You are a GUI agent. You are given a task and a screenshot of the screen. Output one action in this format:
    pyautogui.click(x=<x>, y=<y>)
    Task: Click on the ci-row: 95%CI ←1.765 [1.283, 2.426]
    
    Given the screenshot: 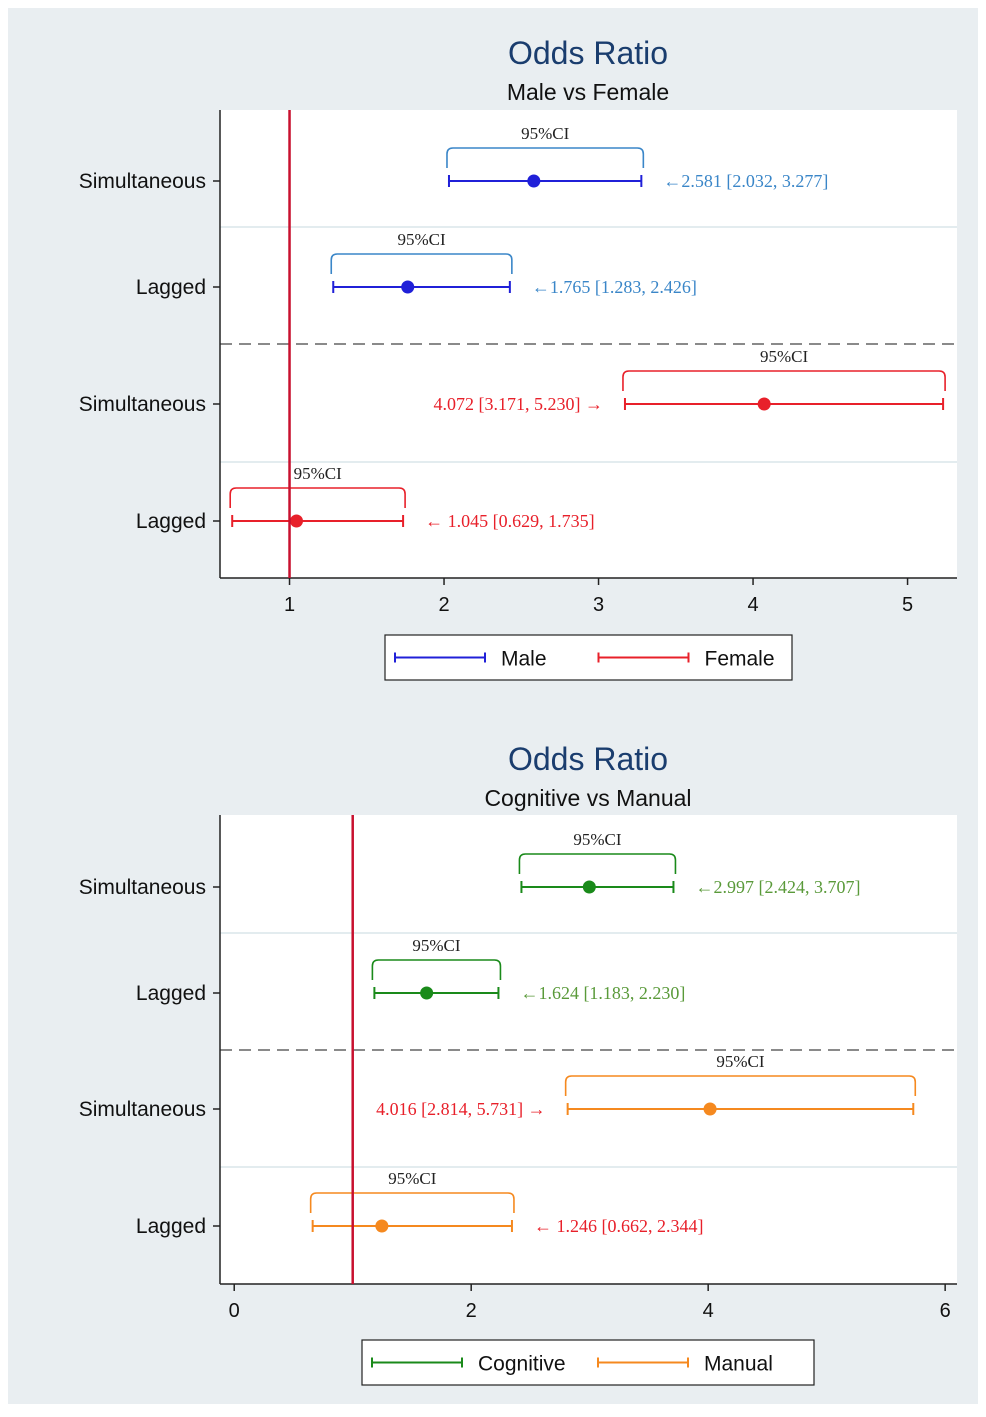 What is the action you would take?
    pyautogui.click(x=513, y=263)
    